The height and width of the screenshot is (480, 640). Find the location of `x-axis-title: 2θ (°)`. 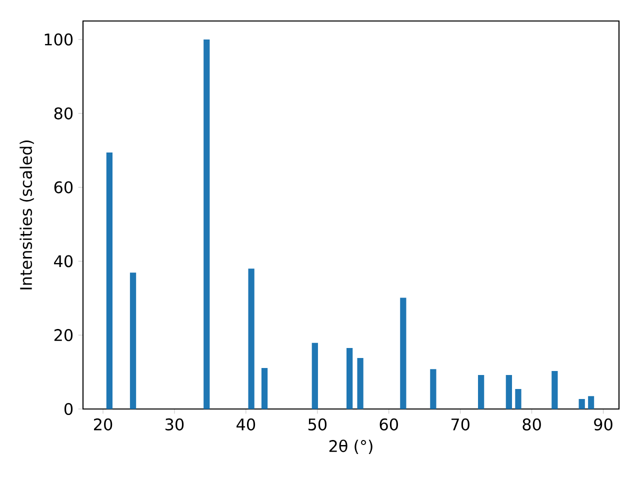

x-axis-title: 2θ (°) is located at coordinates (350, 447).